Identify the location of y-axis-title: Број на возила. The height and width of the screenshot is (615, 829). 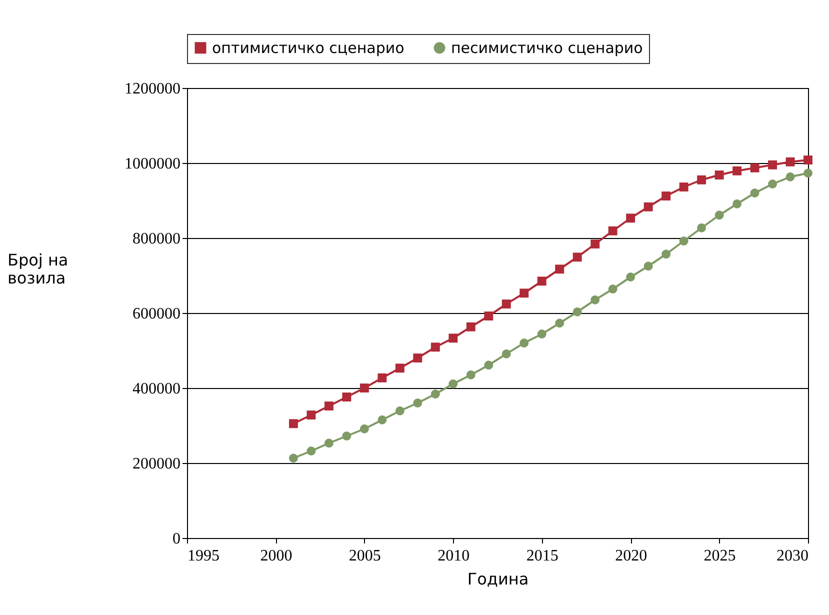
(38, 269).